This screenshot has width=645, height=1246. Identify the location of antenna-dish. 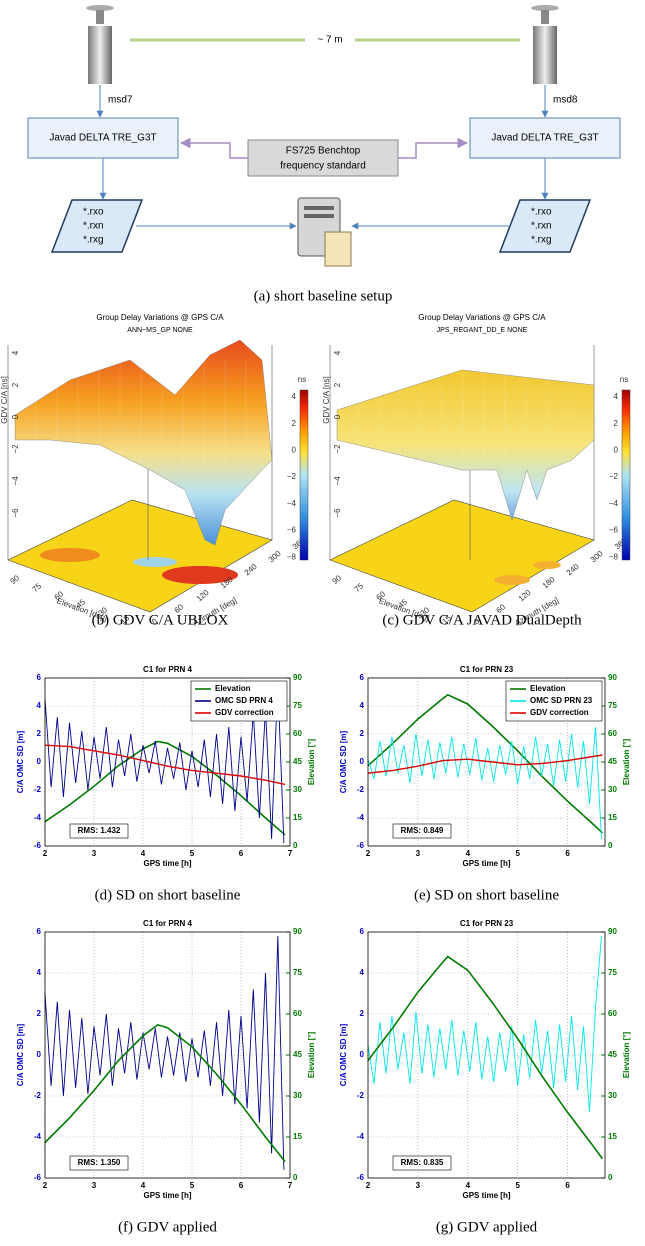
(100, 8).